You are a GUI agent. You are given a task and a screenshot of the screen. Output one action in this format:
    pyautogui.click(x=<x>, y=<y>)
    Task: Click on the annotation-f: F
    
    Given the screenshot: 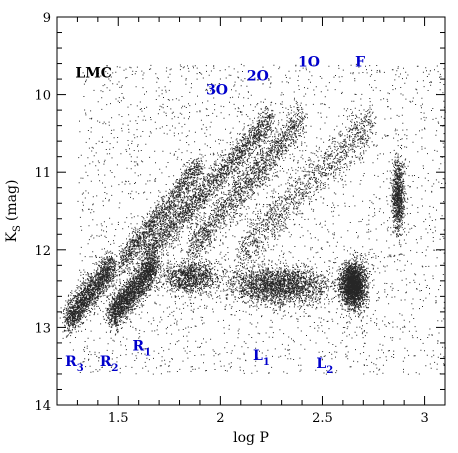 What is the action you would take?
    pyautogui.click(x=360, y=63)
    